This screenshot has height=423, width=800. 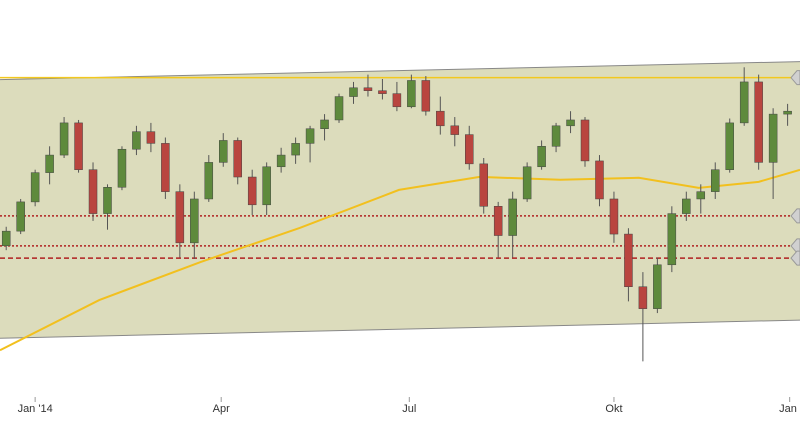 What do you see at coordinates (613, 409) in the screenshot?
I see `x-tick-label: Okt` at bounding box center [613, 409].